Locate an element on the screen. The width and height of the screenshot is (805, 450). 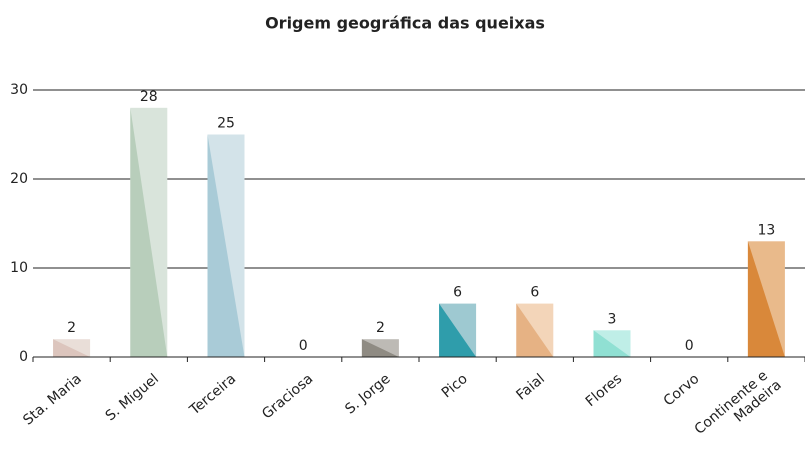
x-tick-label: Graciosa is located at coordinates (287, 397).